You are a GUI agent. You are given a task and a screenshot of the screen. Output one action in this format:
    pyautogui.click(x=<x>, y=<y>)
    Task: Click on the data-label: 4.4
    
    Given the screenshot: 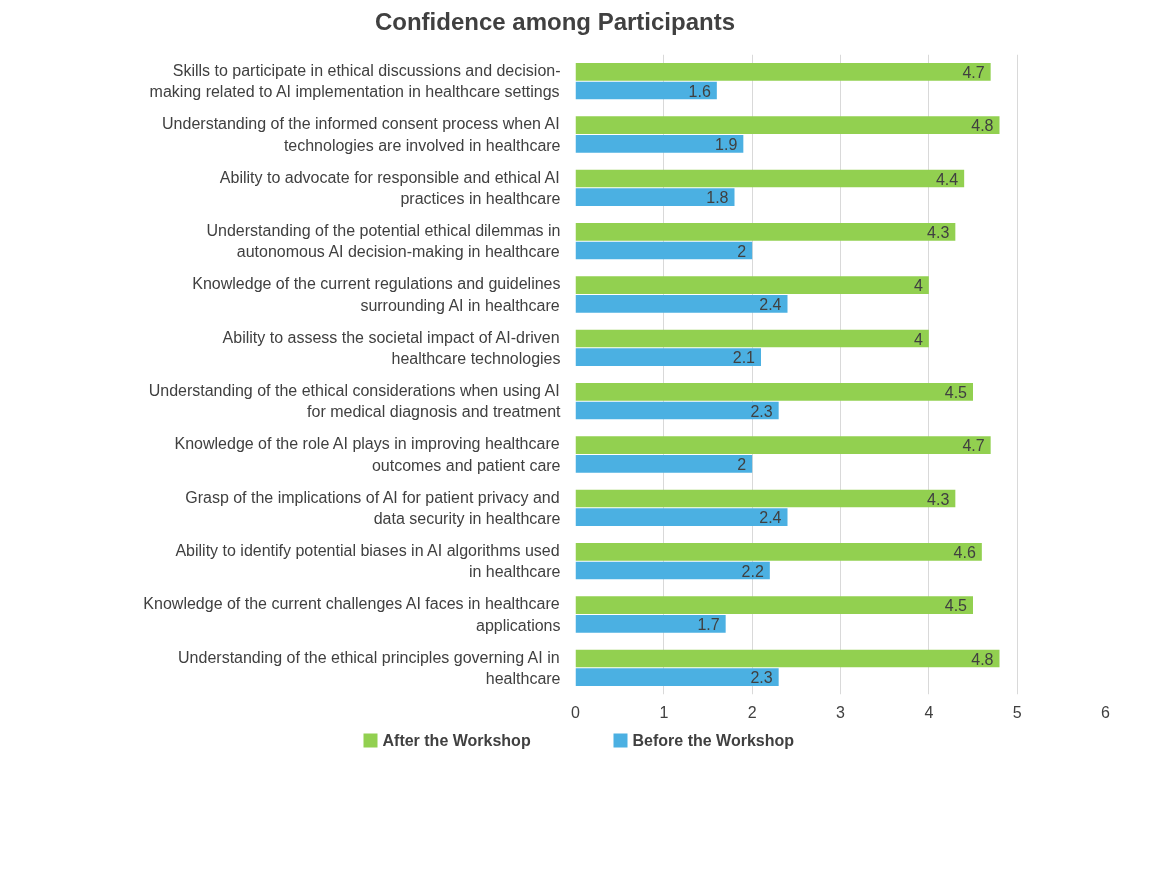 What is the action you would take?
    pyautogui.click(x=947, y=179)
    